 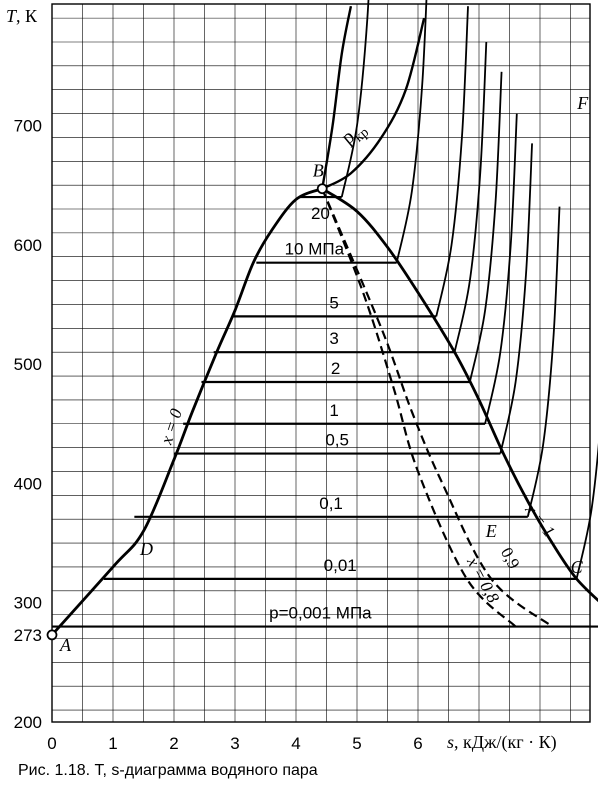 I want to click on y-axis-label: T, К, so click(x=22, y=16).